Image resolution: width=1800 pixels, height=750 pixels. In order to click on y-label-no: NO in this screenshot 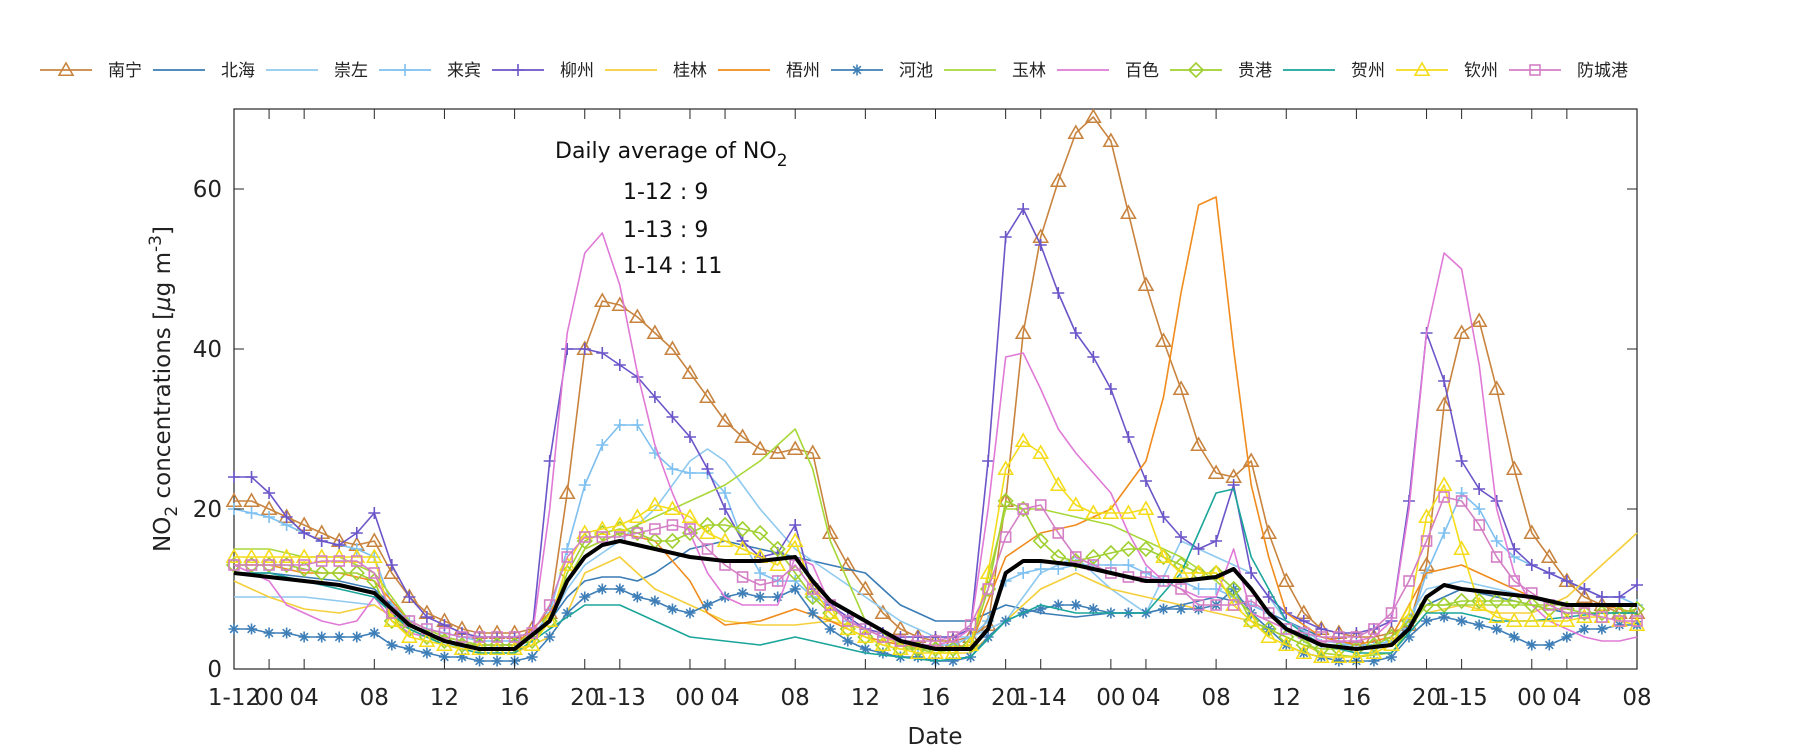, I will do `click(163, 534)`.